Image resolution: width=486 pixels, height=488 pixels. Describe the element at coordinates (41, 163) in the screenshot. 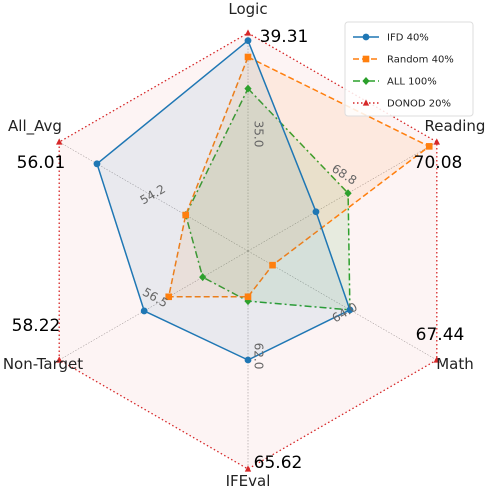

I see `axis-max-all-avg: 56.01` at that location.